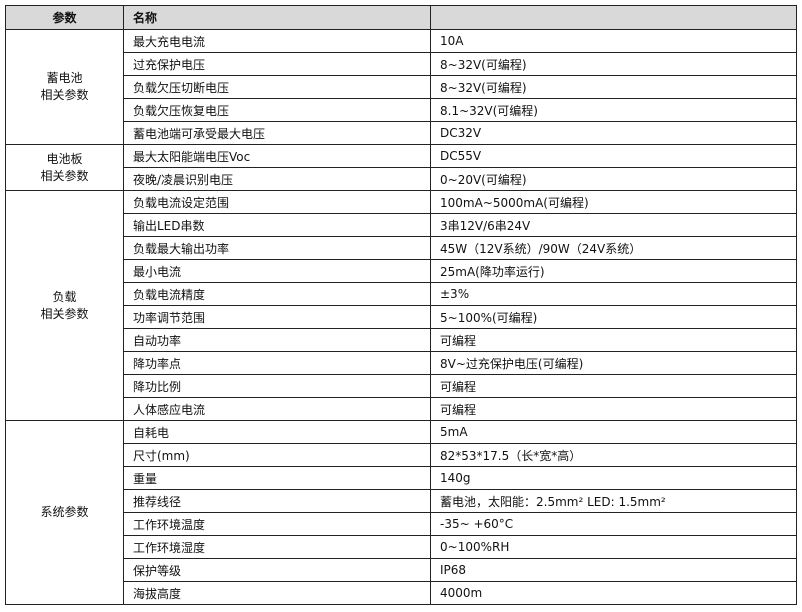 Image resolution: width=802 pixels, height=612 pixels. I want to click on param-name: 海拔高度, so click(277, 593).